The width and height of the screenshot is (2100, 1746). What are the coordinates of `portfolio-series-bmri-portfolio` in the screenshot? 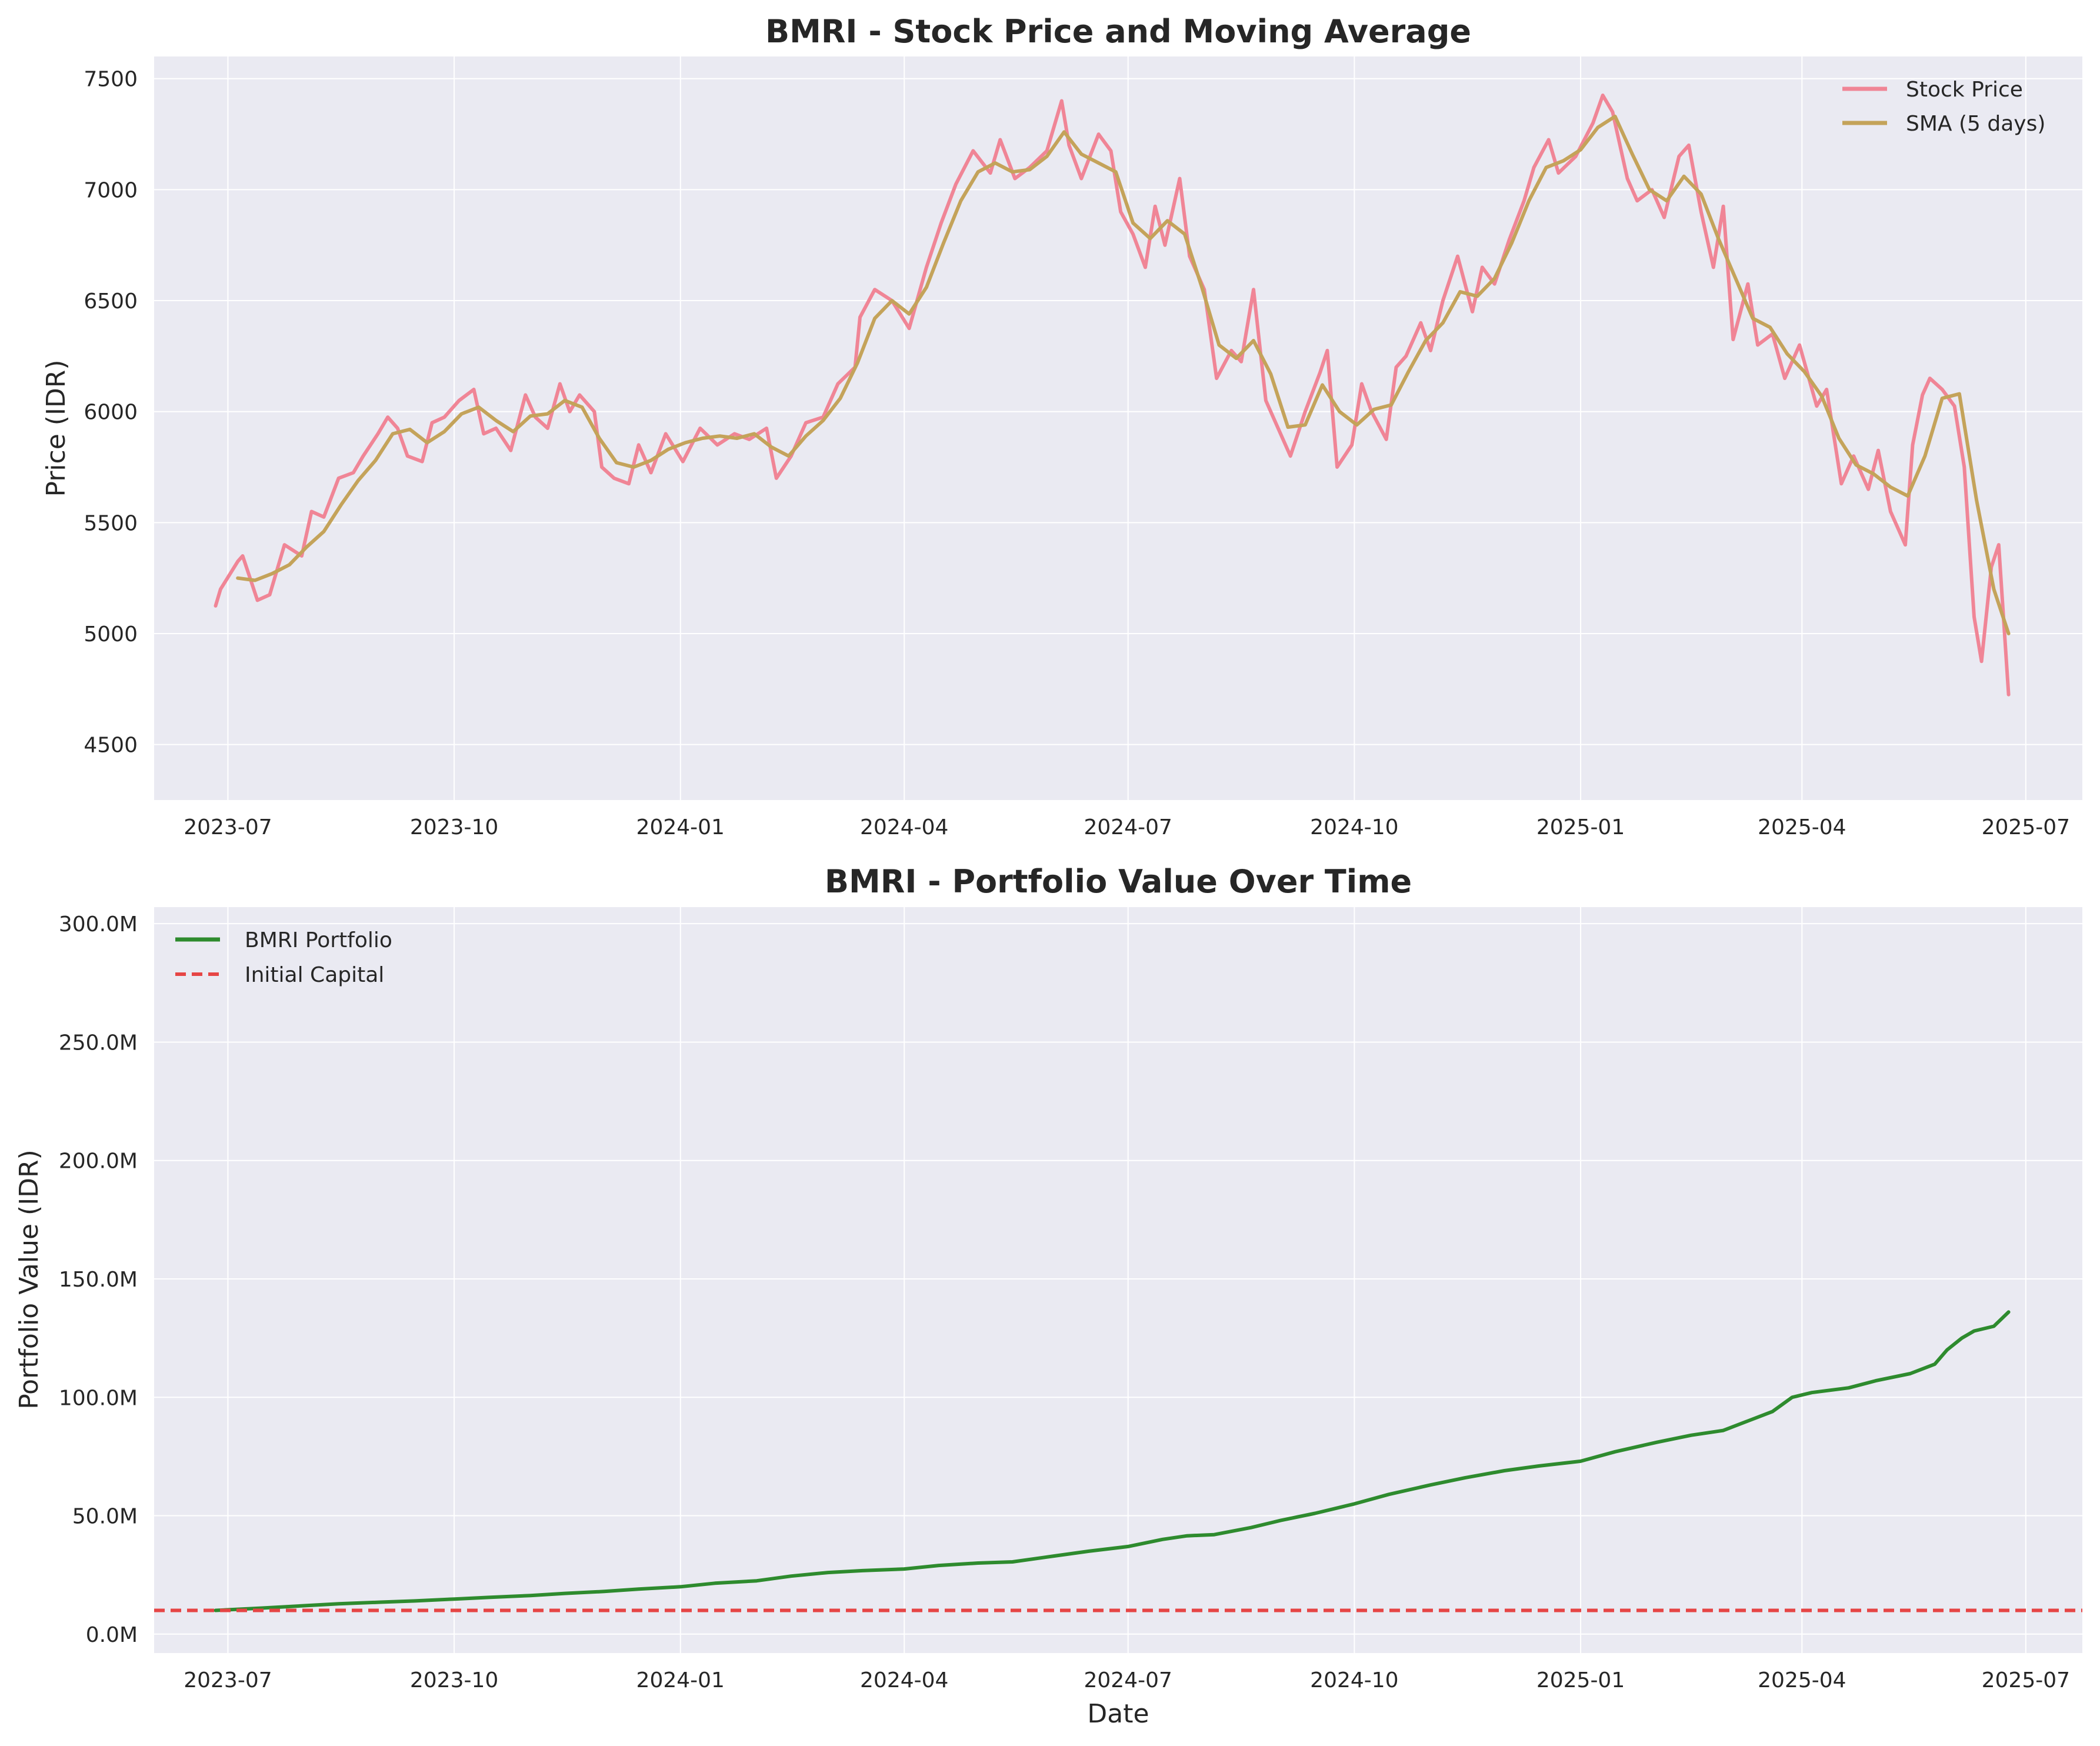 It's located at (1112, 1461).